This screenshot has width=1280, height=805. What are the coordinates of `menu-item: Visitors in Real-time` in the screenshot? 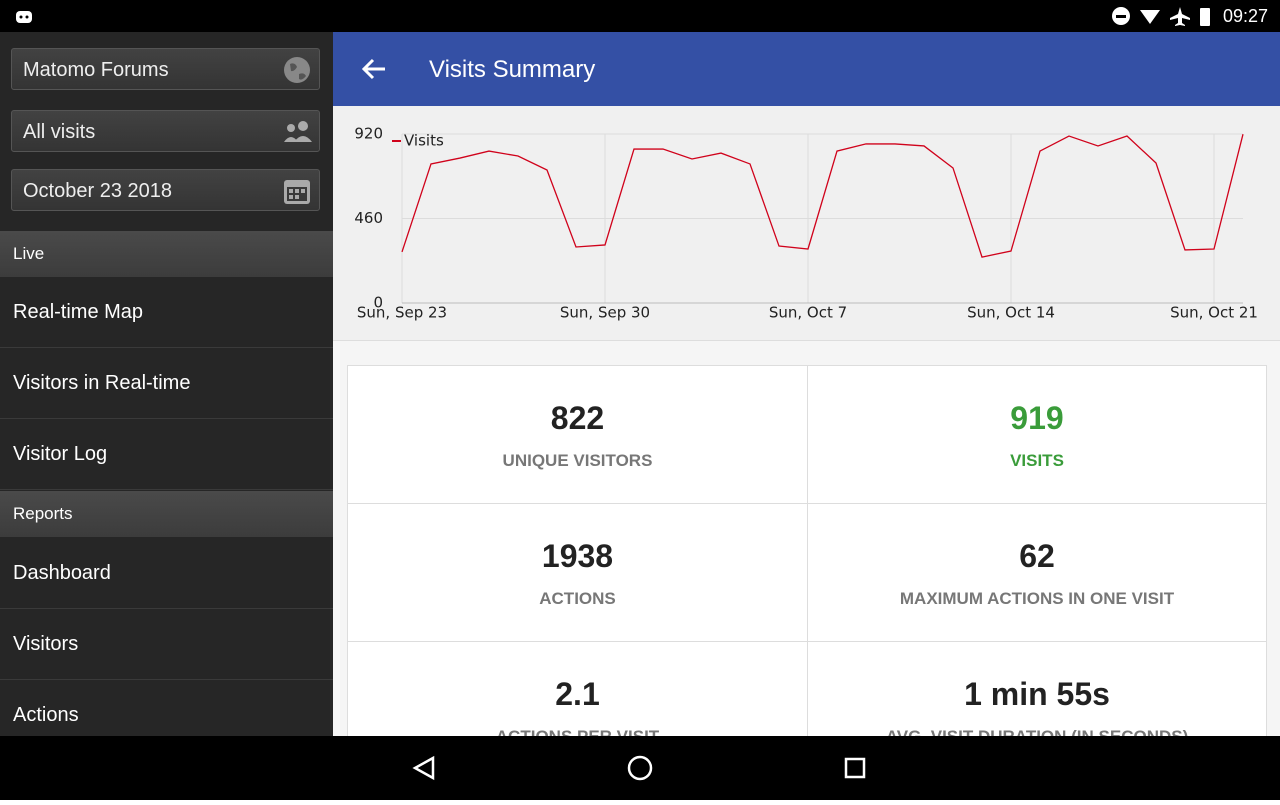 It's located at (166, 383).